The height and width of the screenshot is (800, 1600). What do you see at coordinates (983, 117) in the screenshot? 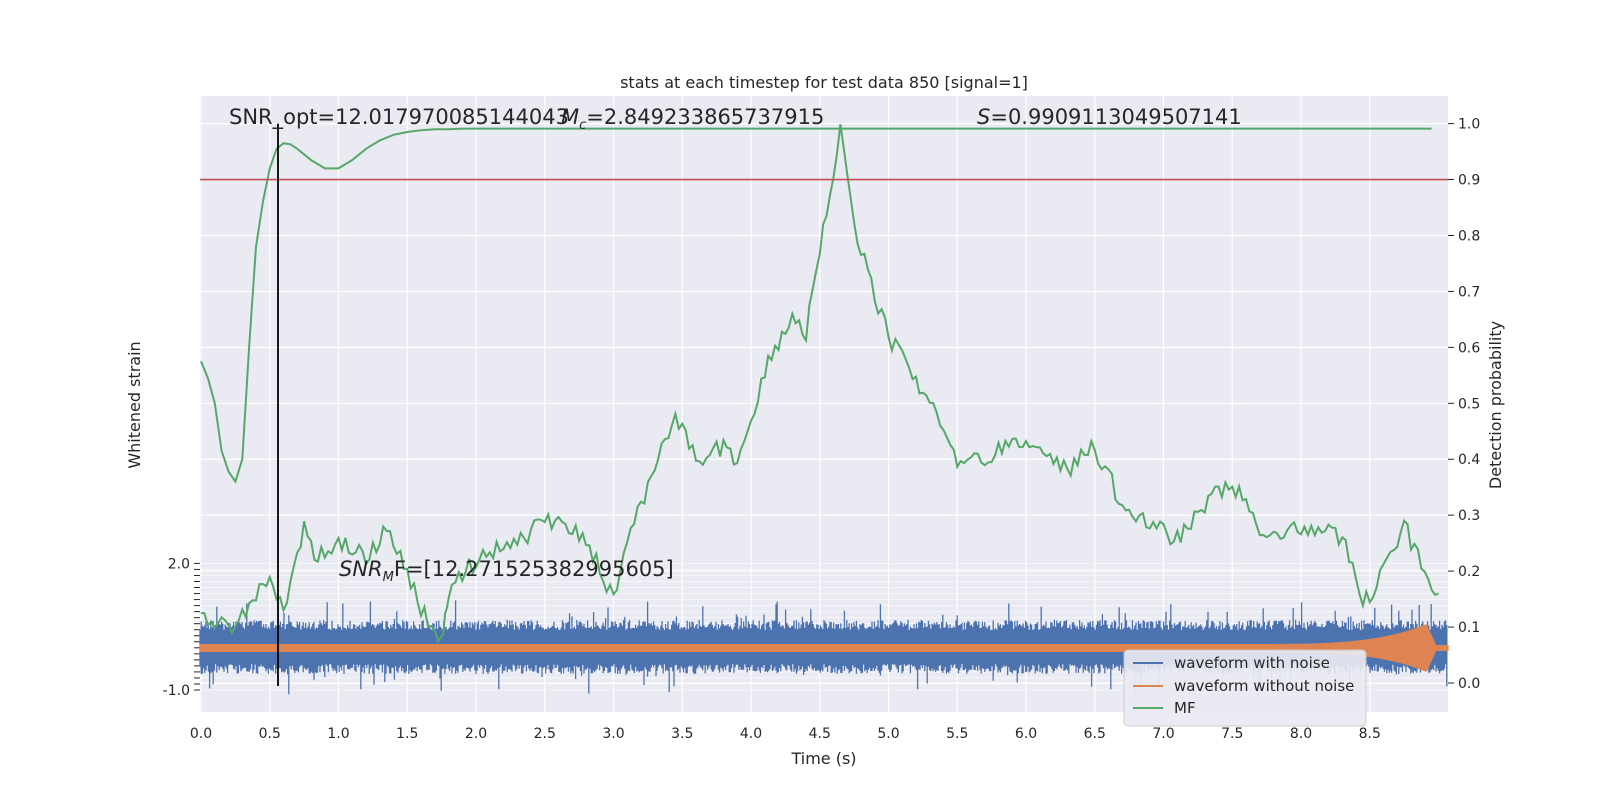
I see `s-symbol: S` at bounding box center [983, 117].